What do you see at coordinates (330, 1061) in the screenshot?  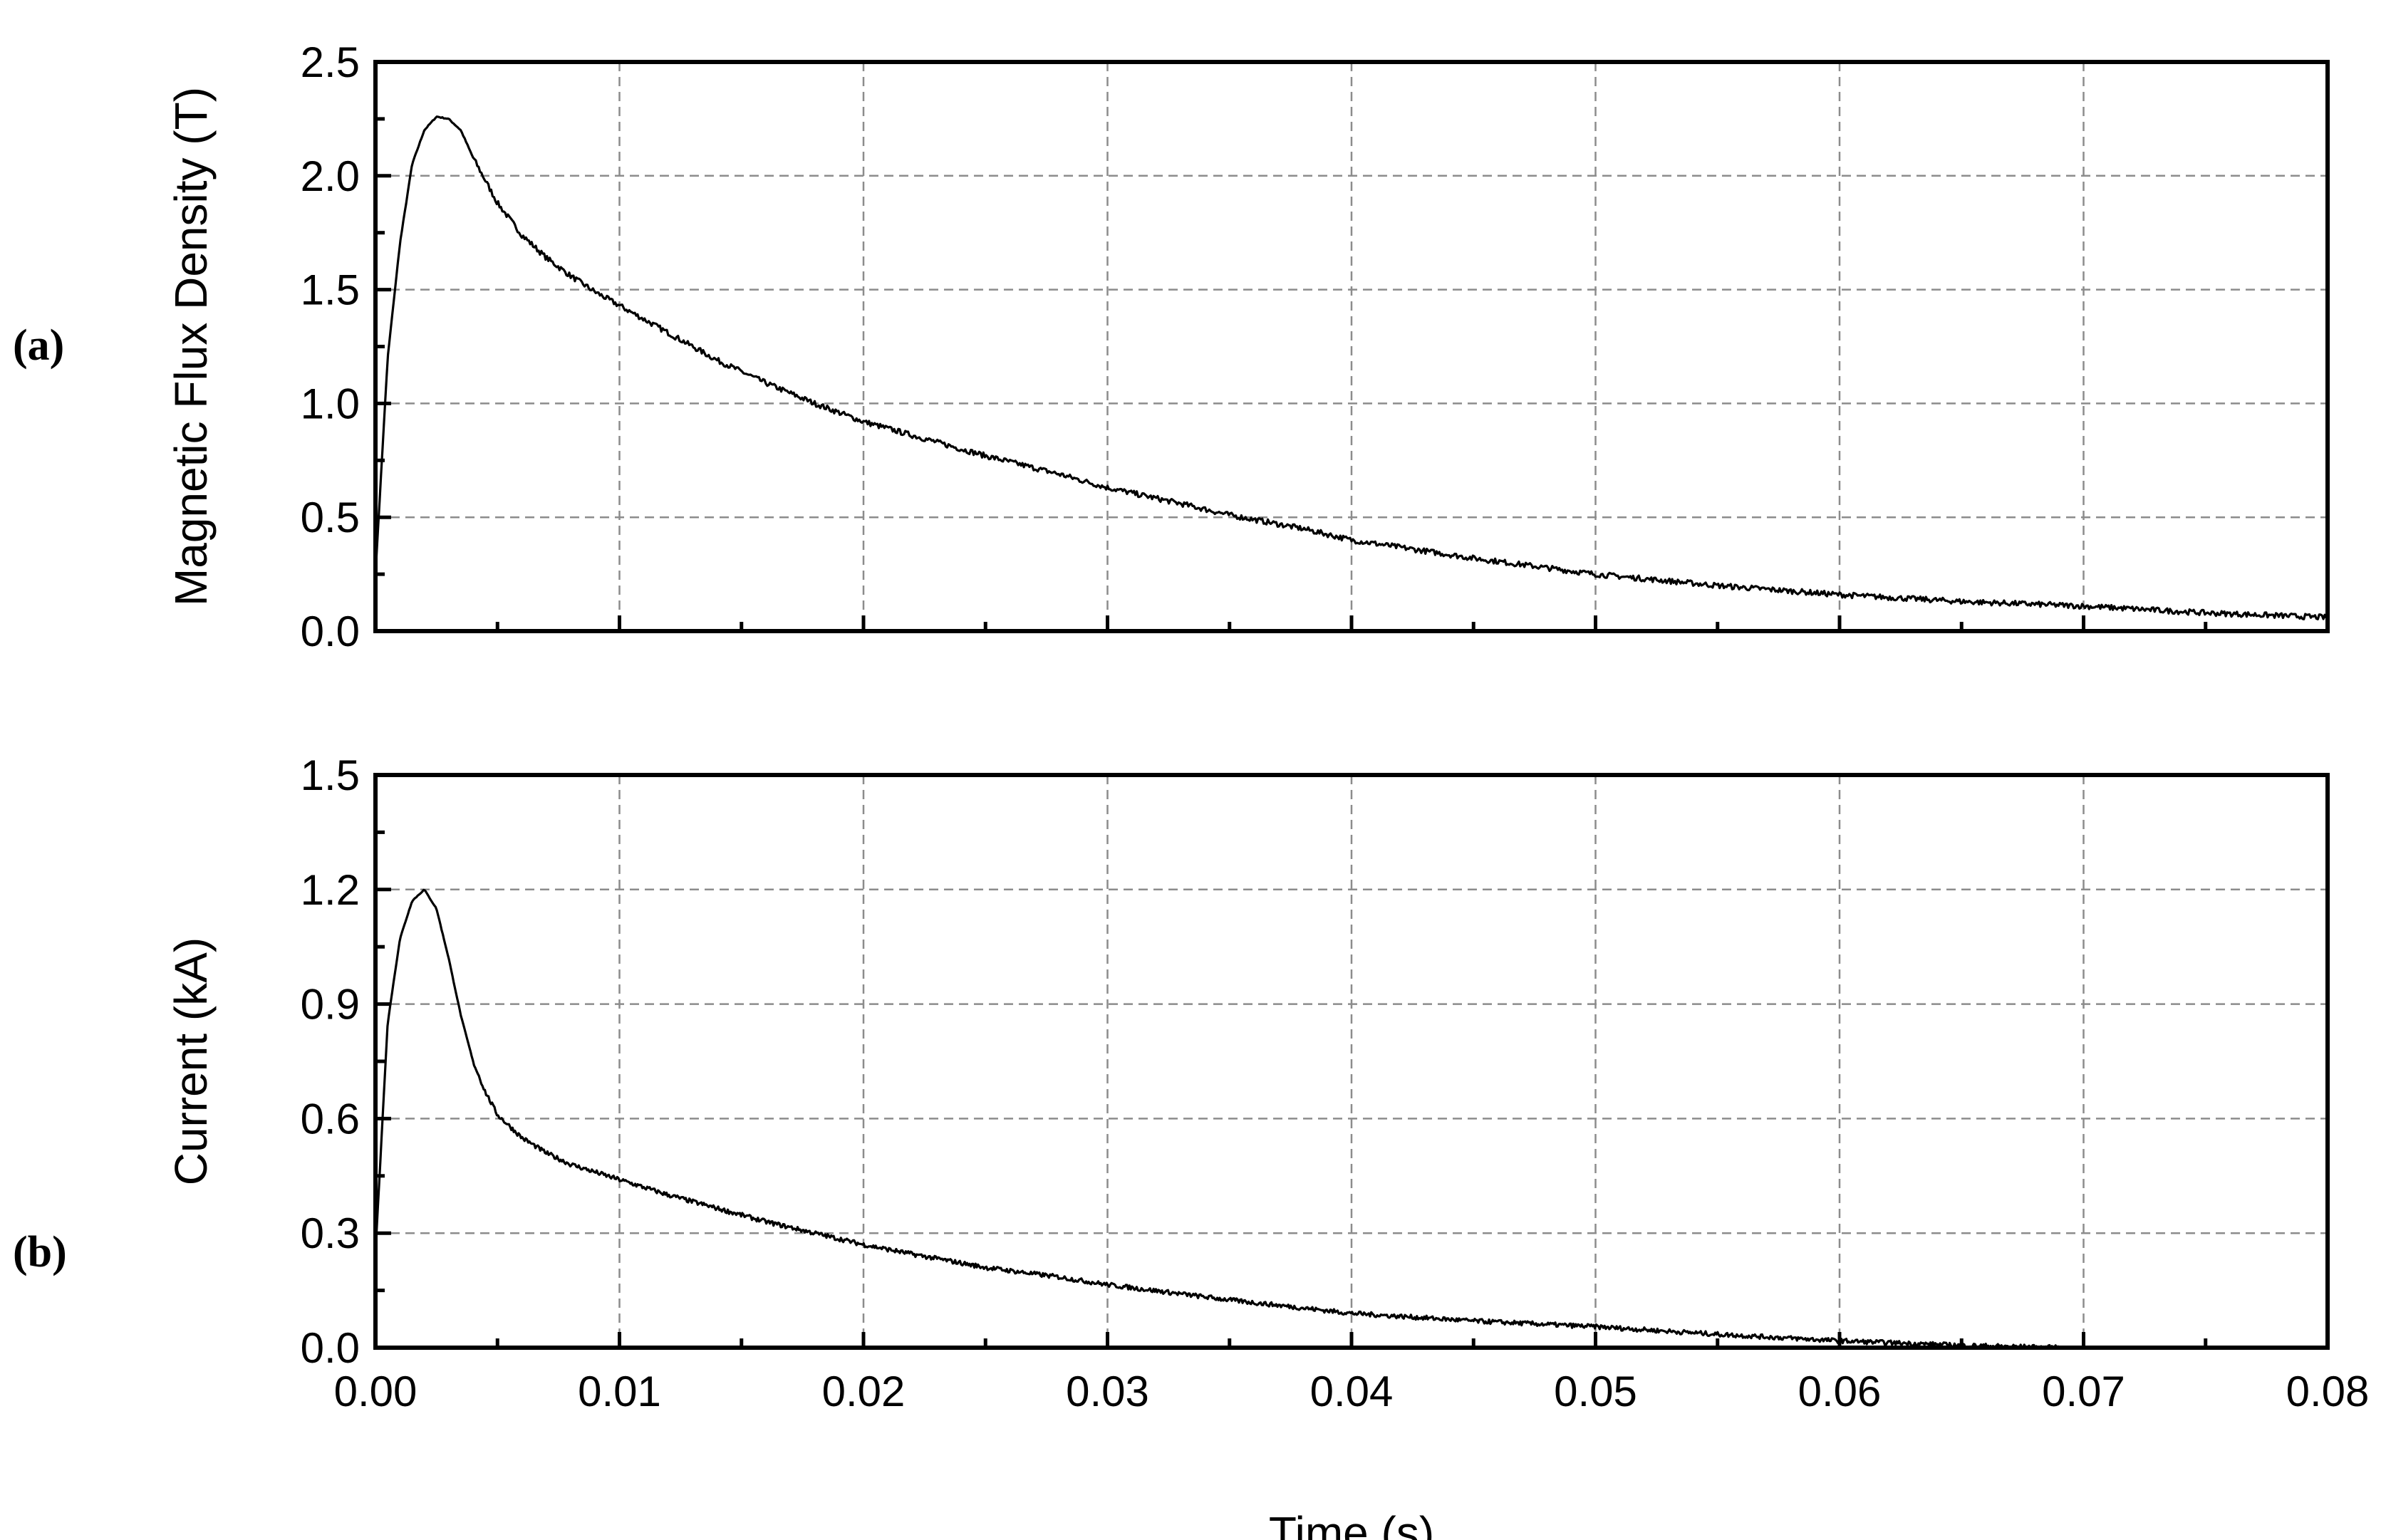 I see `panel-b-y-tick-labels: 0.0 0.3 0.6 0.9 1.2 1.5` at bounding box center [330, 1061].